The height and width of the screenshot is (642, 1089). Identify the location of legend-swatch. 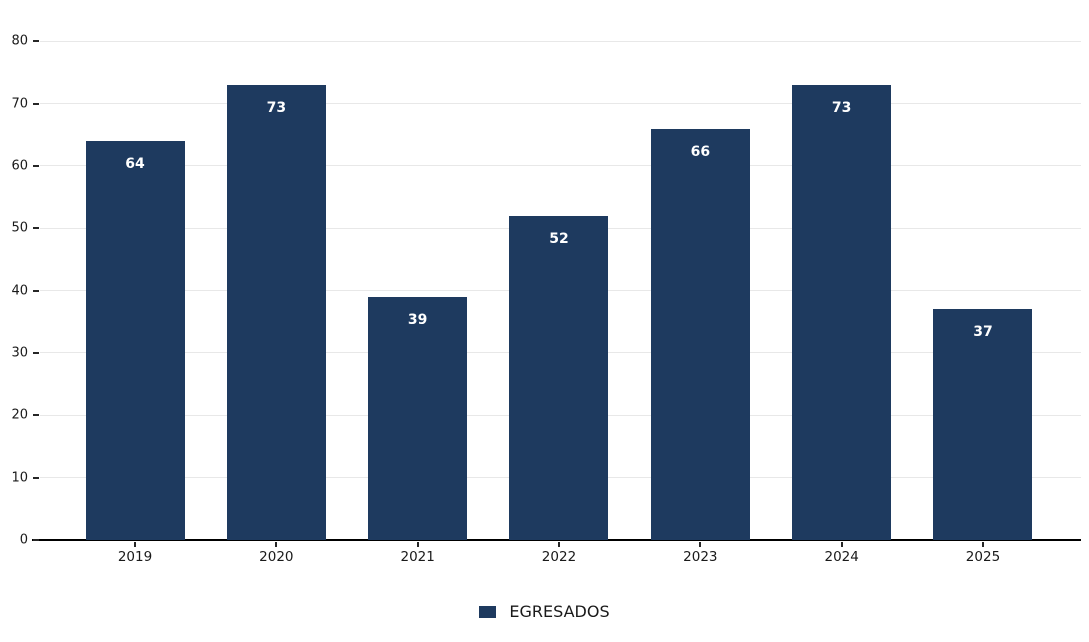
(488, 611).